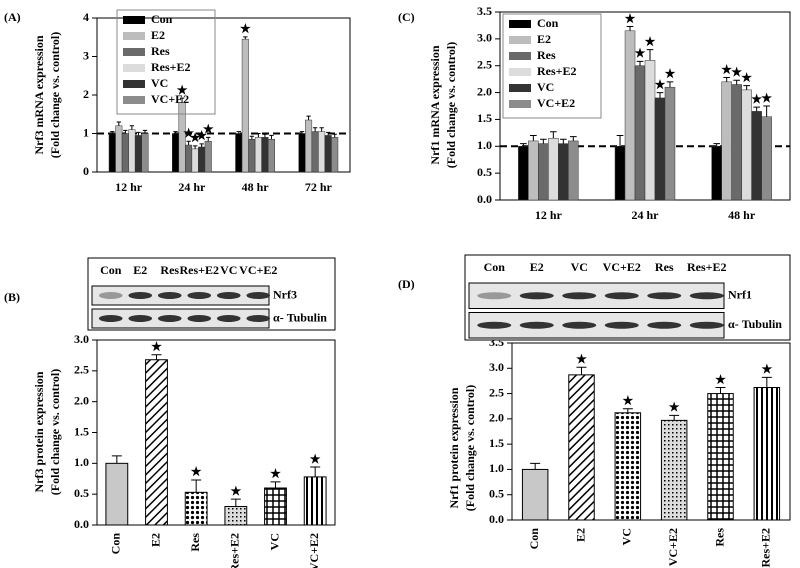  What do you see at coordinates (39, 431) in the screenshot?
I see `y-axis-label: Nrf3 protein expression` at bounding box center [39, 431].